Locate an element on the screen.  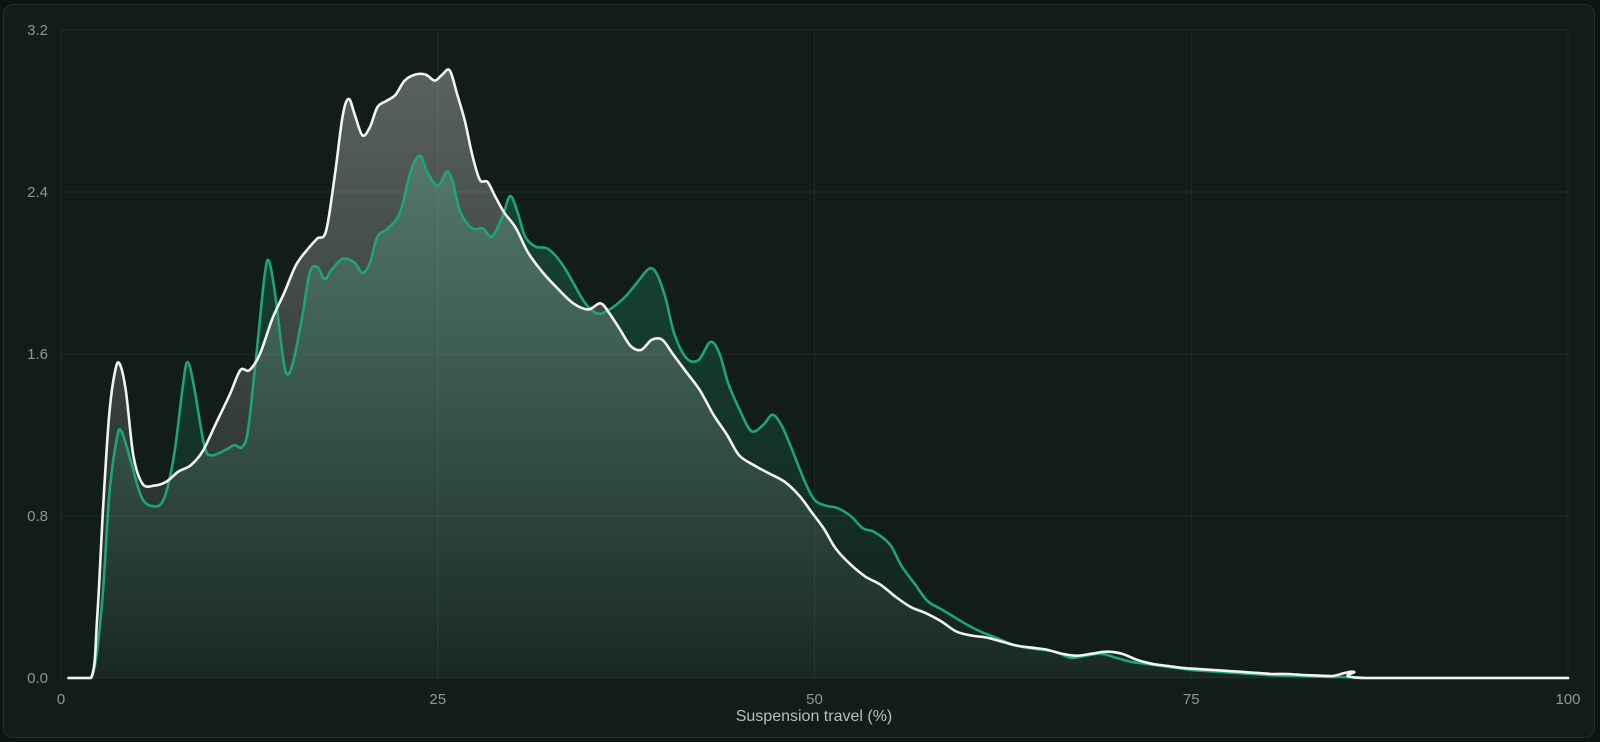
y-tick-label: 1.6 is located at coordinates (37, 354).